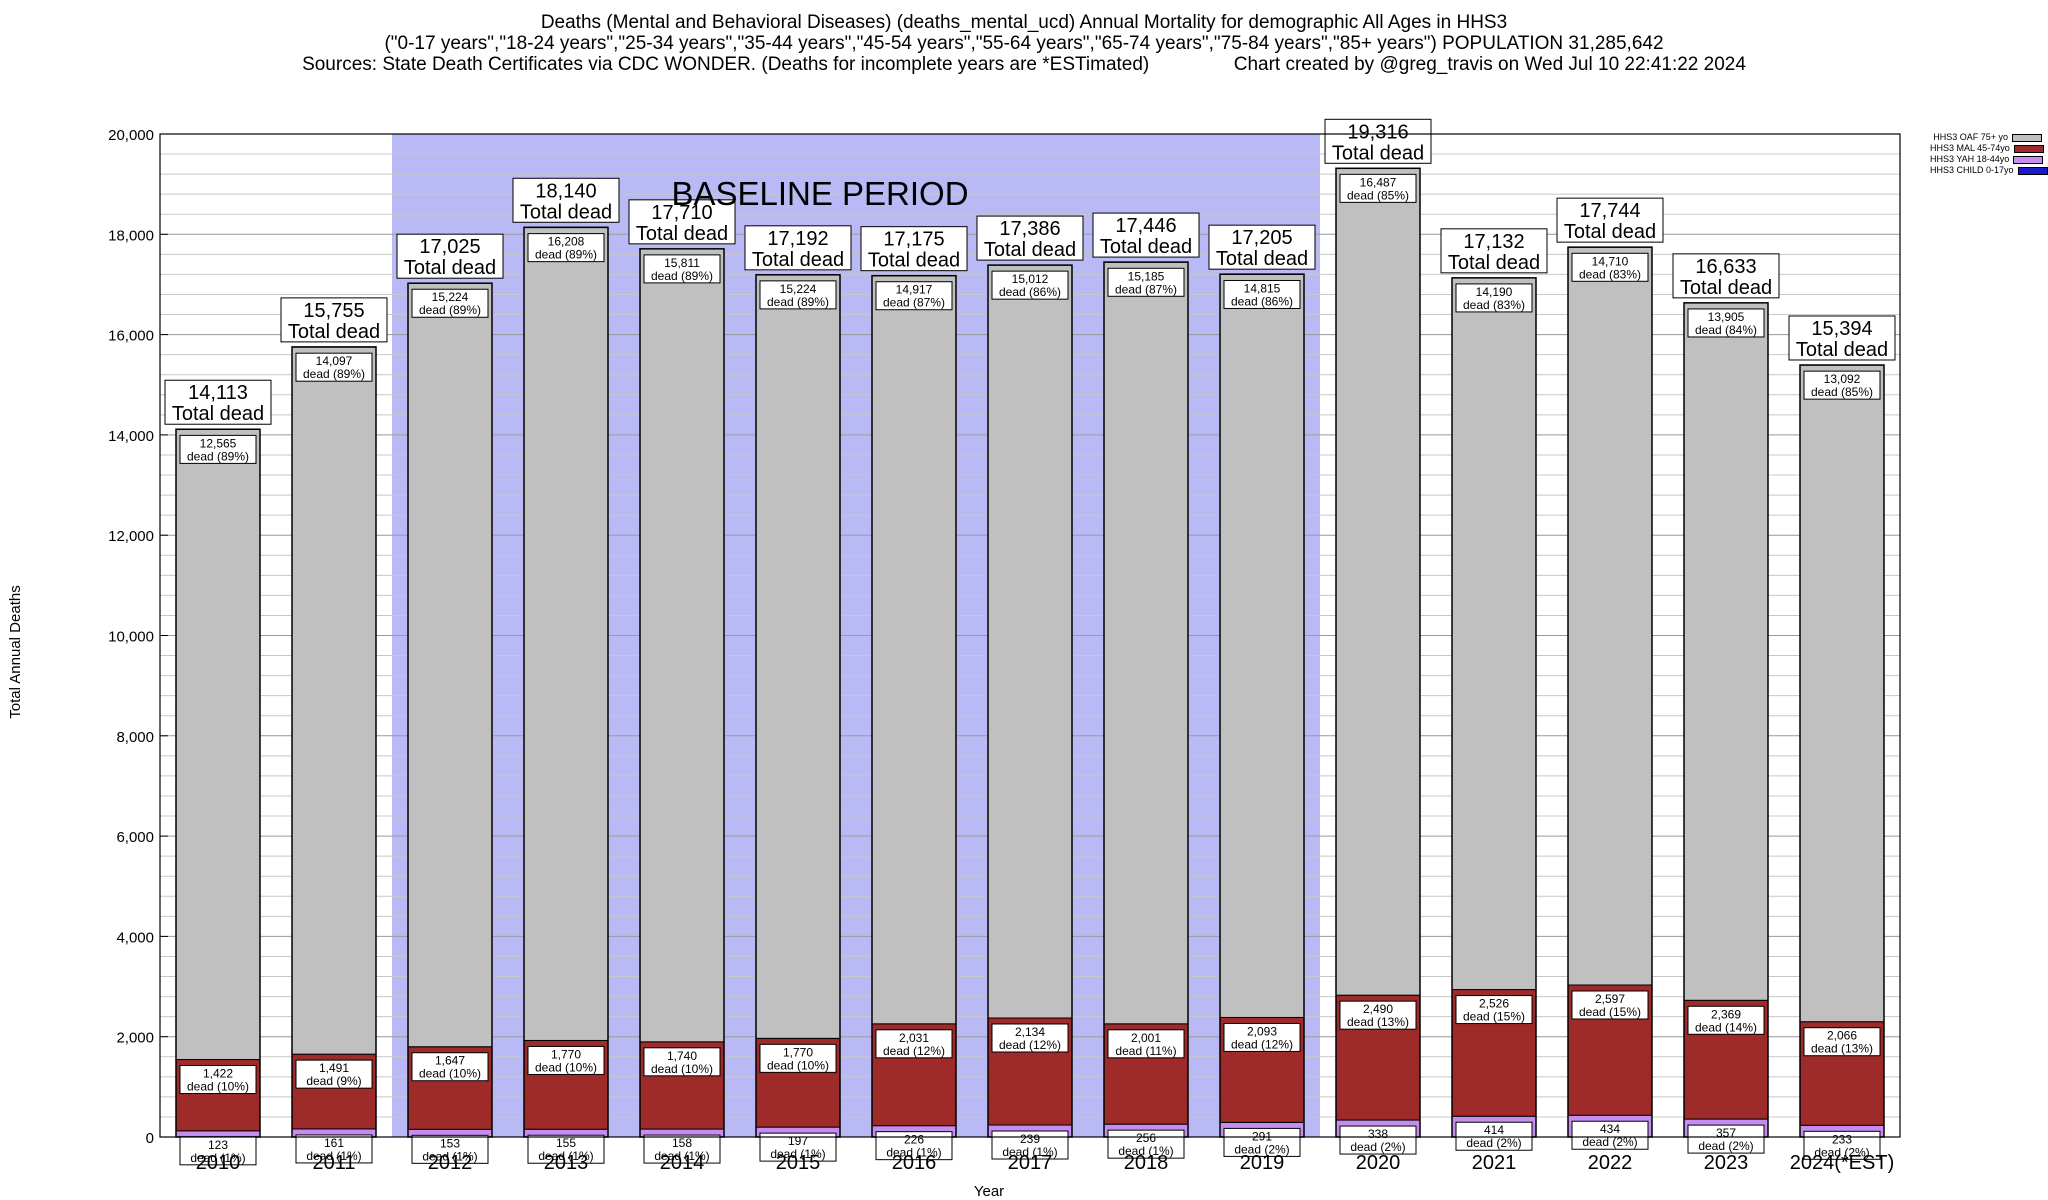 The width and height of the screenshot is (2048, 1200). Describe the element at coordinates (131, 336) in the screenshot. I see `y-tick-label: 16,000` at that location.